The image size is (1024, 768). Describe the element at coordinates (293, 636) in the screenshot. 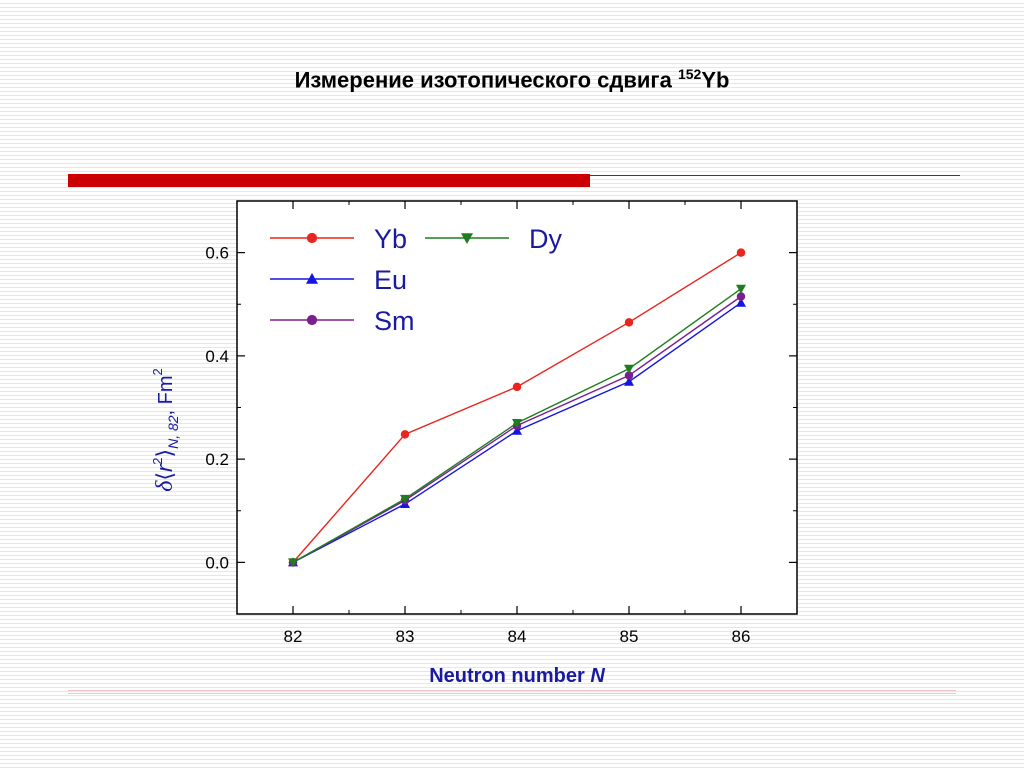

I see `x-tick-label: 82` at that location.